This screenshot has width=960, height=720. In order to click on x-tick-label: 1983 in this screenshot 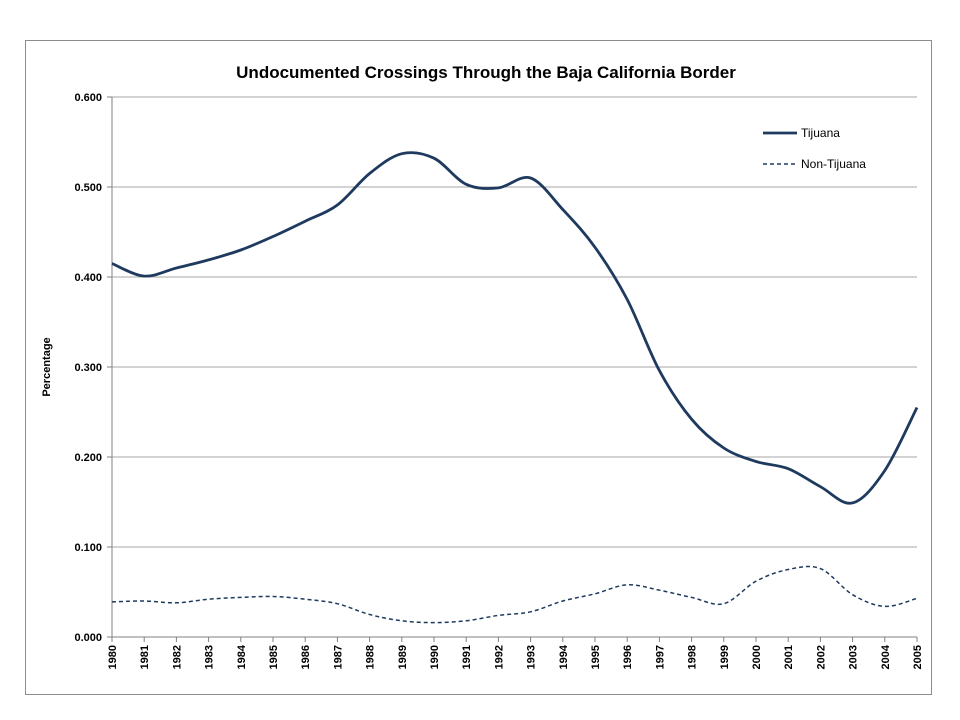, I will do `click(210, 657)`.